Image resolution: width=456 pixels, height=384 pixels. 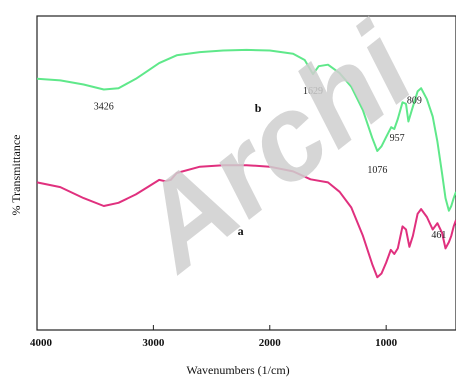 I want to click on peak-label-1076: 1076, so click(x=377, y=170).